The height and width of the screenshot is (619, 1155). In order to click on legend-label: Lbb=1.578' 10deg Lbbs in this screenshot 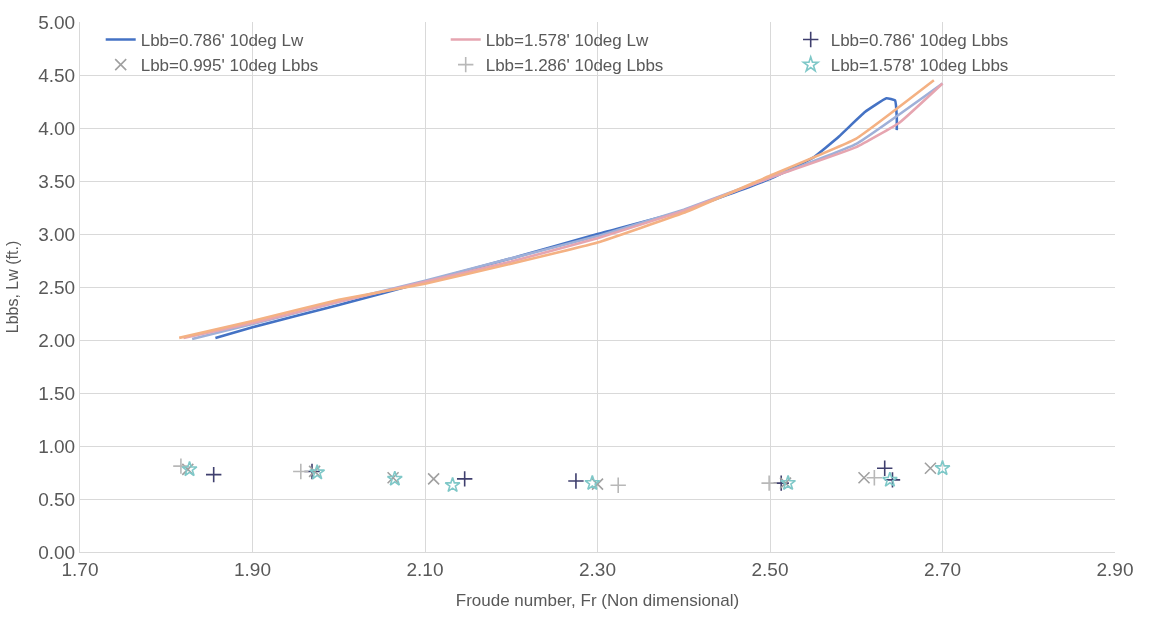, I will do `click(919, 66)`.